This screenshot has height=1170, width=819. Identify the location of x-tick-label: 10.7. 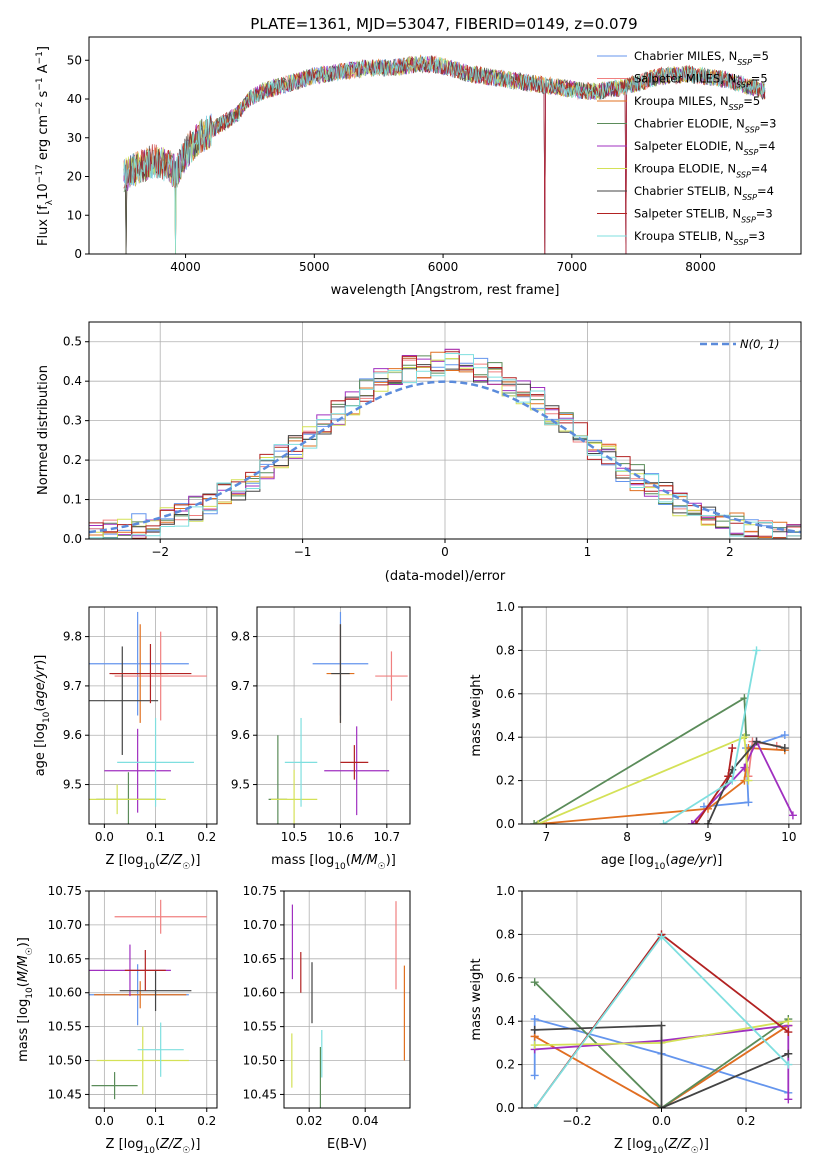
(386, 837).